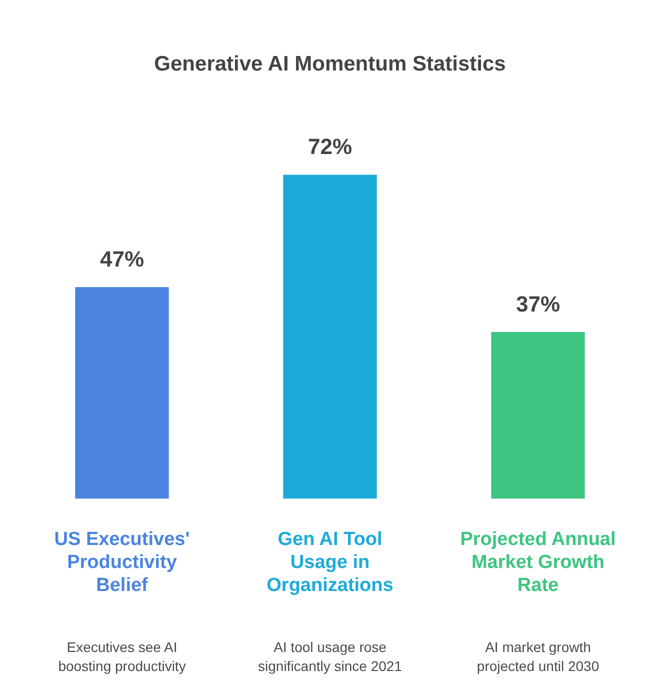 The height and width of the screenshot is (693, 660). I want to click on data-label: 72%, so click(330, 147).